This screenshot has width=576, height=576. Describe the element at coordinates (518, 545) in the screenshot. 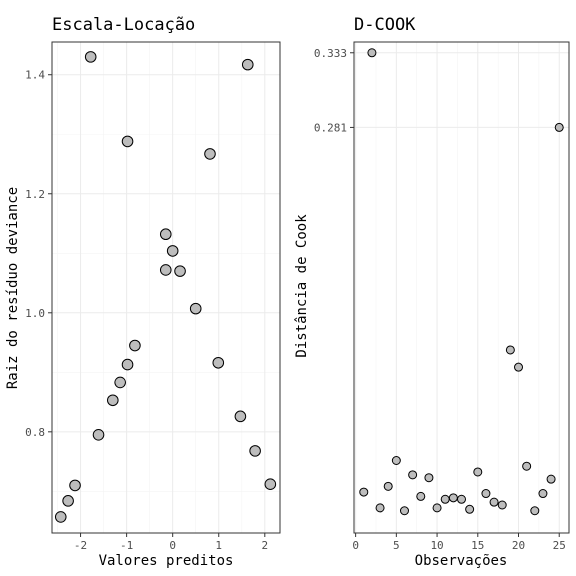

I see `x-tick-label: 20` at that location.